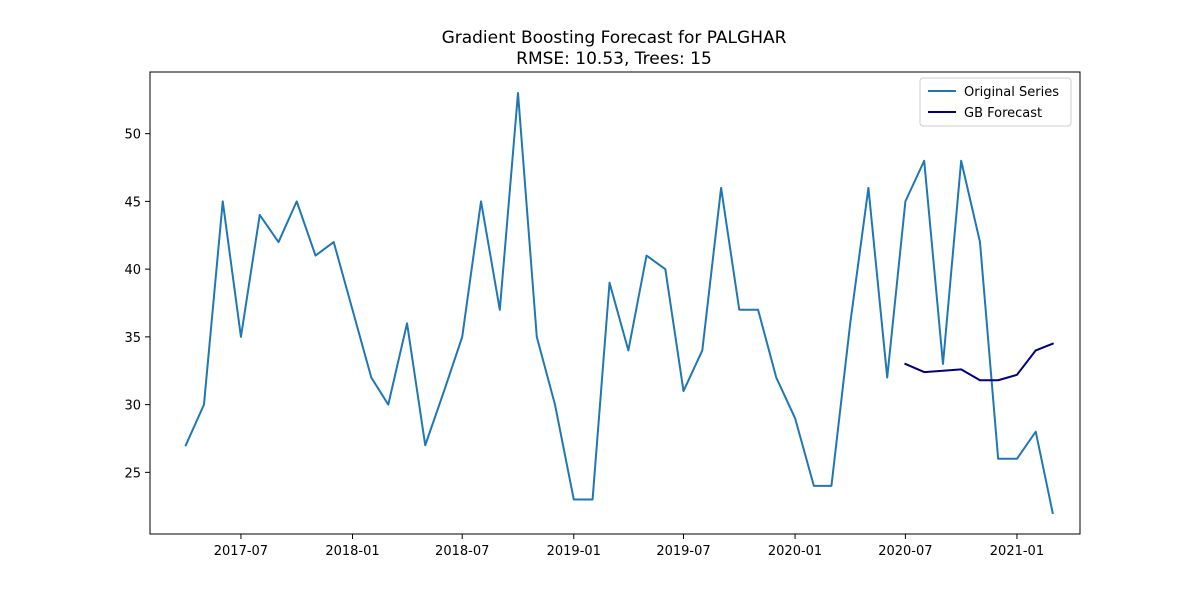 The image size is (1200, 600). Describe the element at coordinates (352, 551) in the screenshot. I see `x-tick-label: 2018-01` at that location.